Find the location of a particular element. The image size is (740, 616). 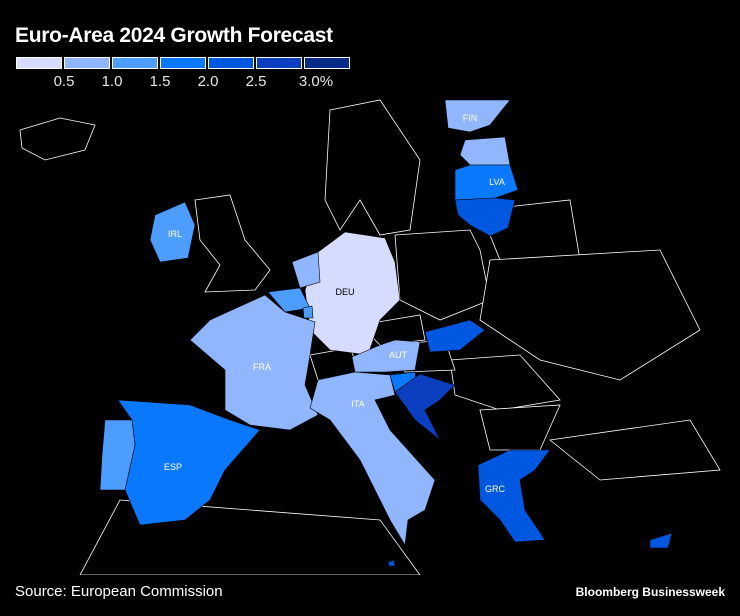

poland is located at coordinates (442, 275).